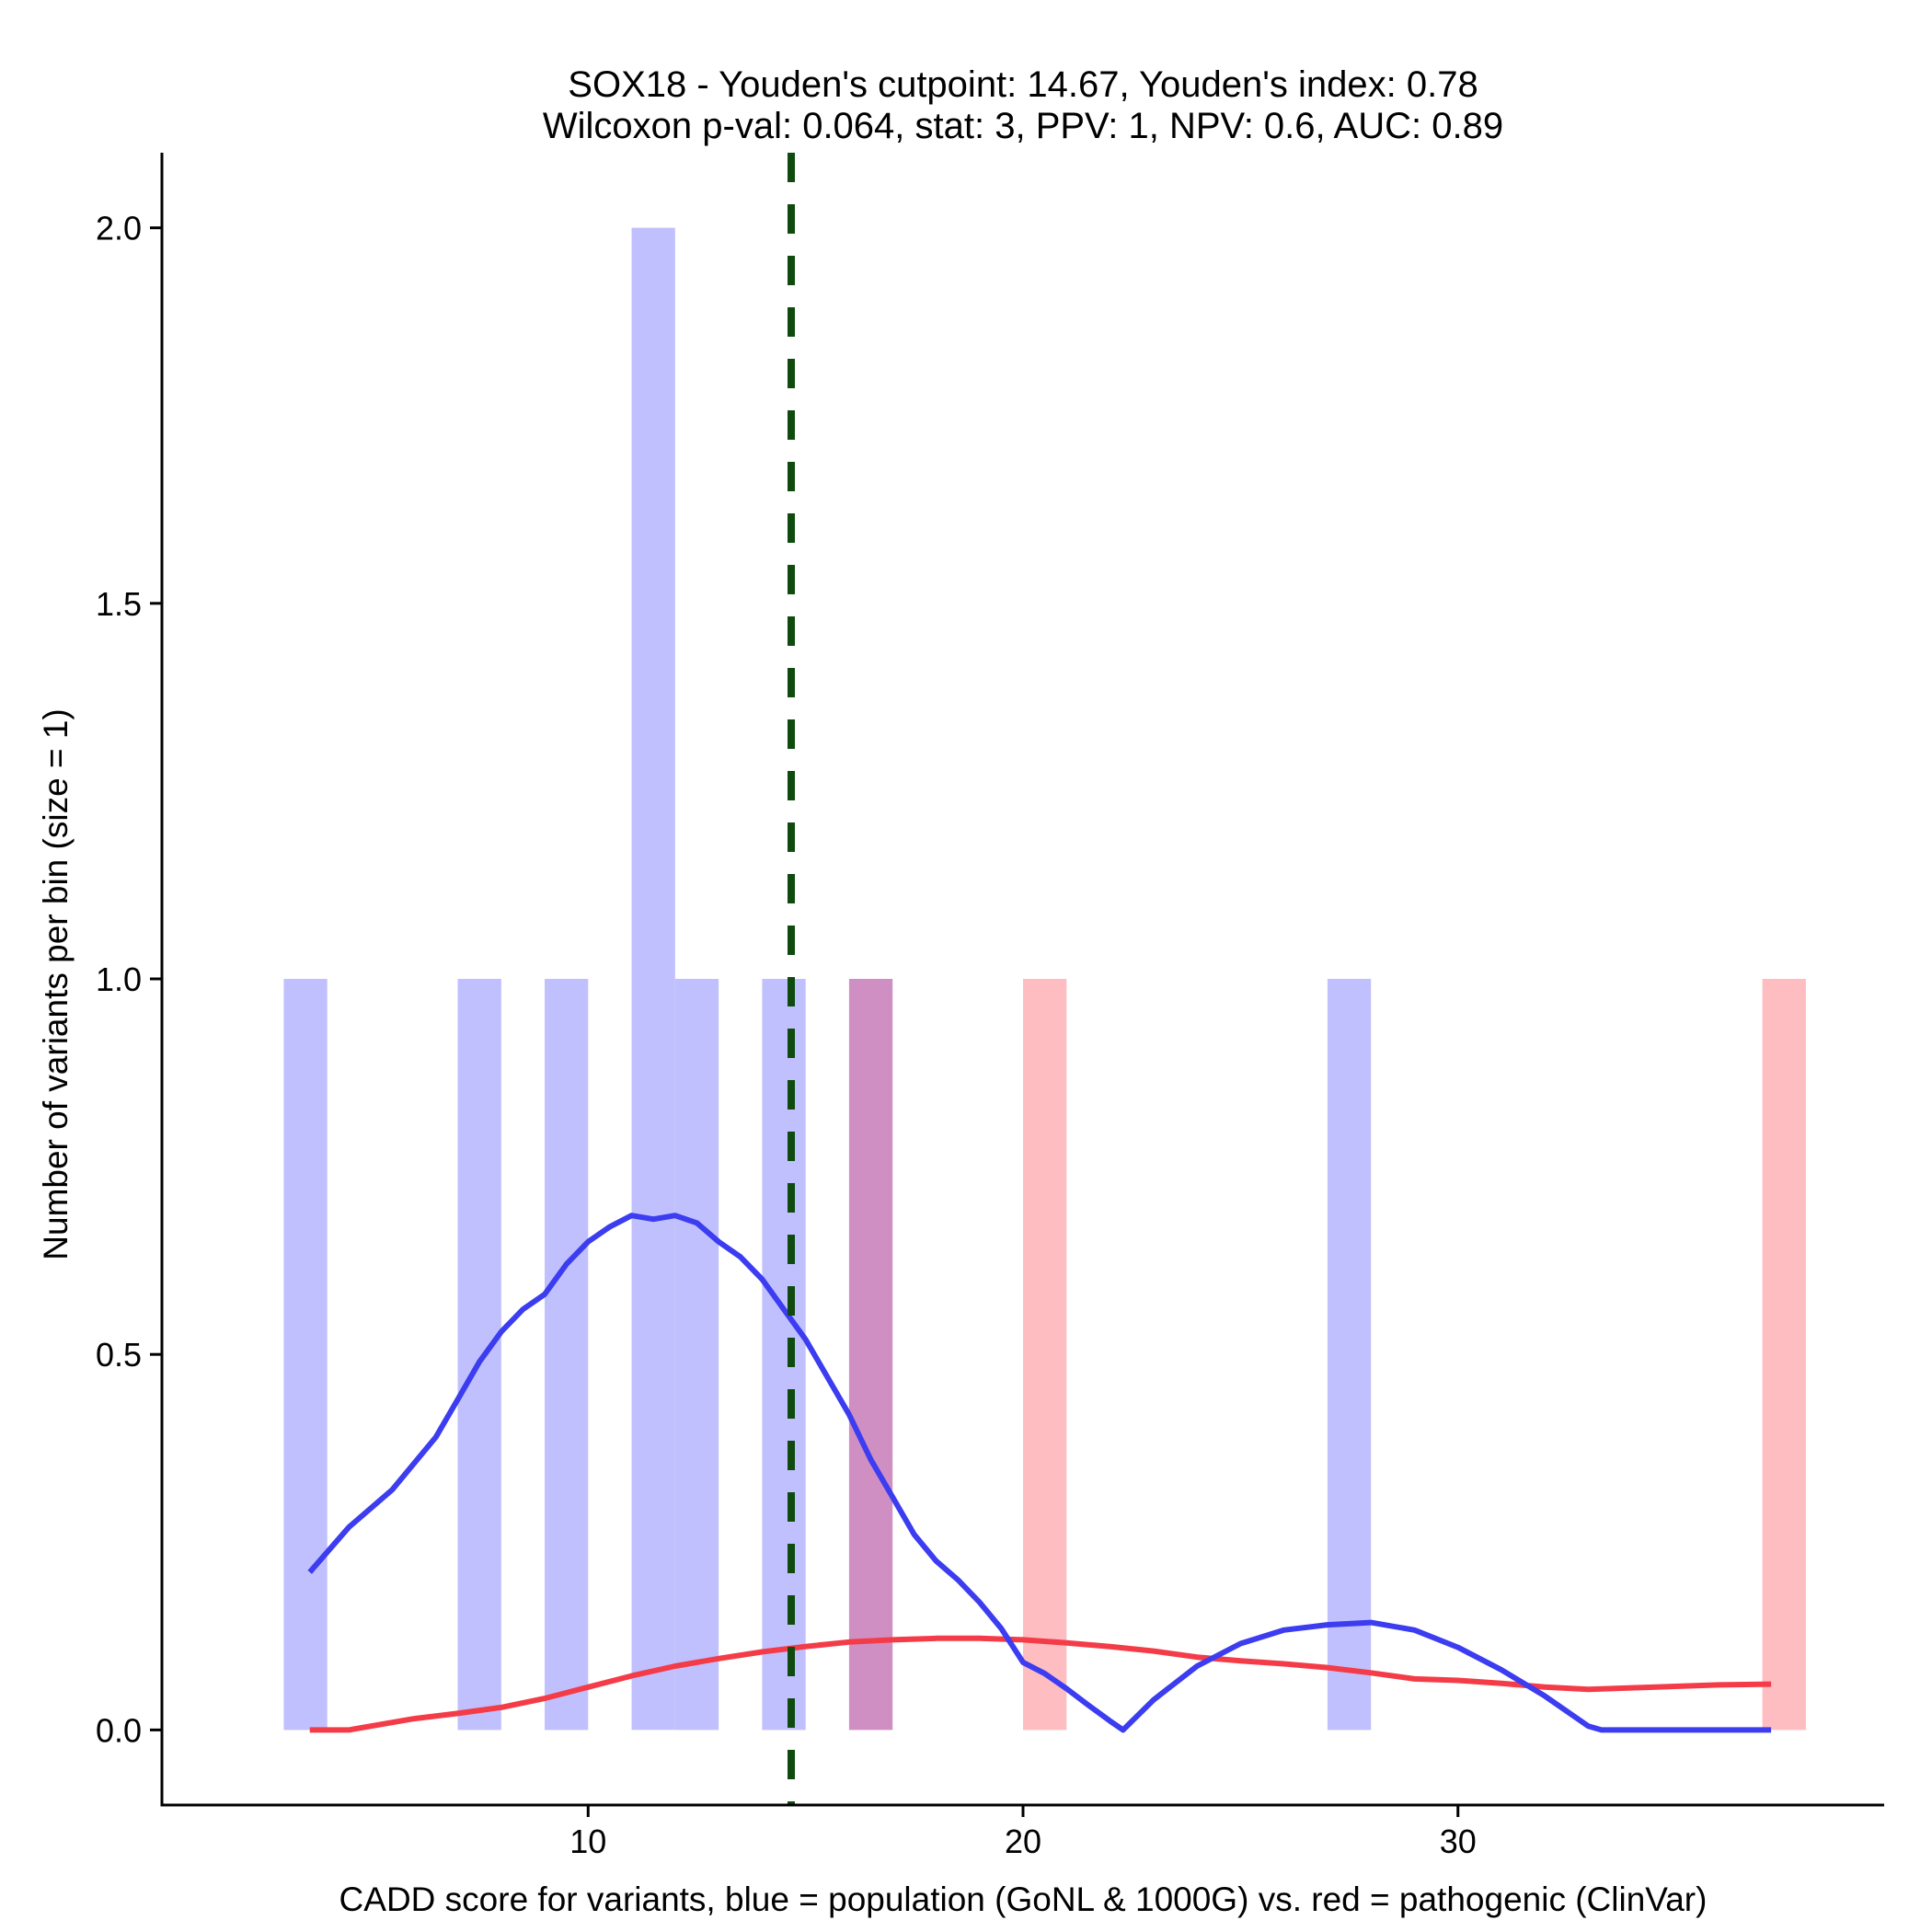  What do you see at coordinates (119, 1355) in the screenshot?
I see `y-tick-label: 0.5` at bounding box center [119, 1355].